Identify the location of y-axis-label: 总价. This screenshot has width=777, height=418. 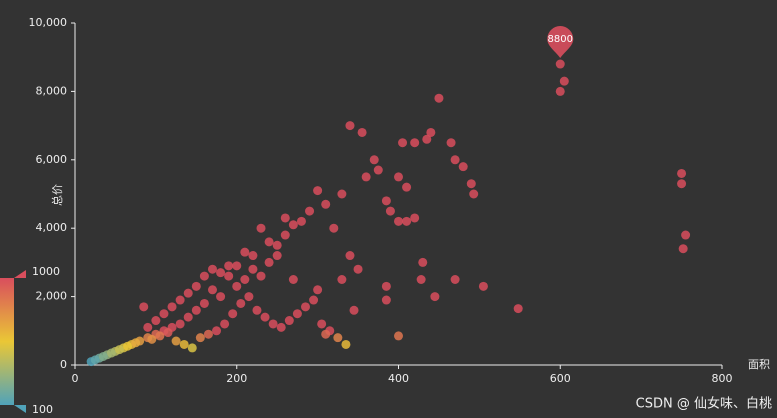
(57, 195).